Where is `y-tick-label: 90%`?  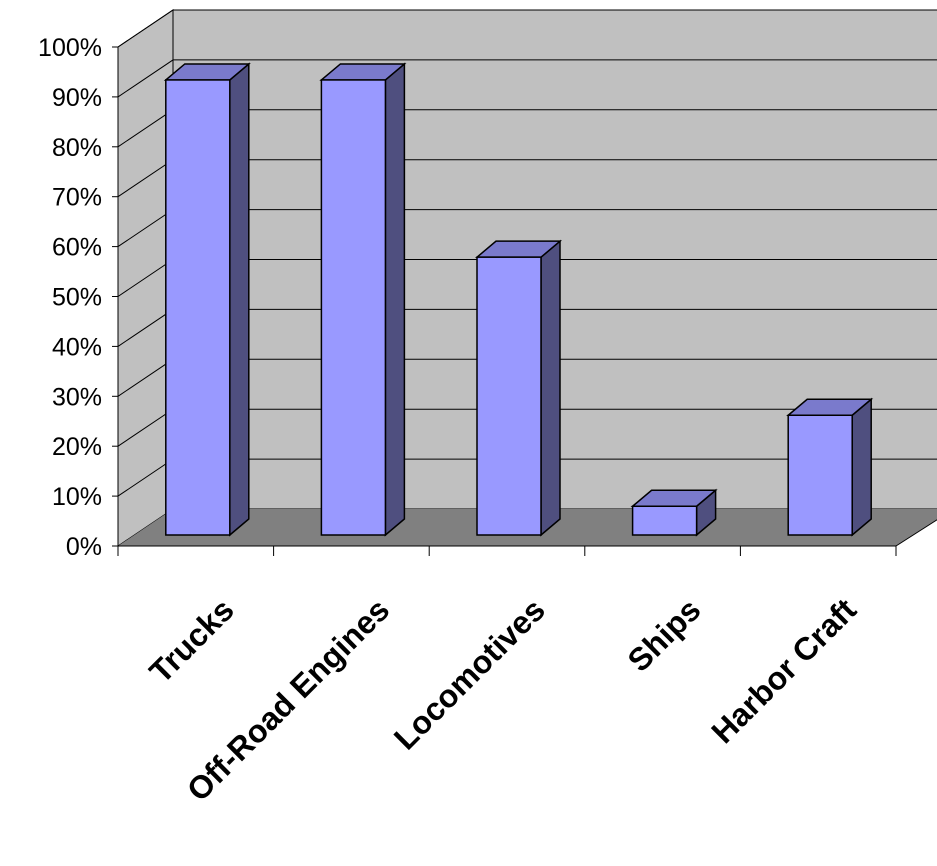
y-tick-label: 90% is located at coordinates (77, 98).